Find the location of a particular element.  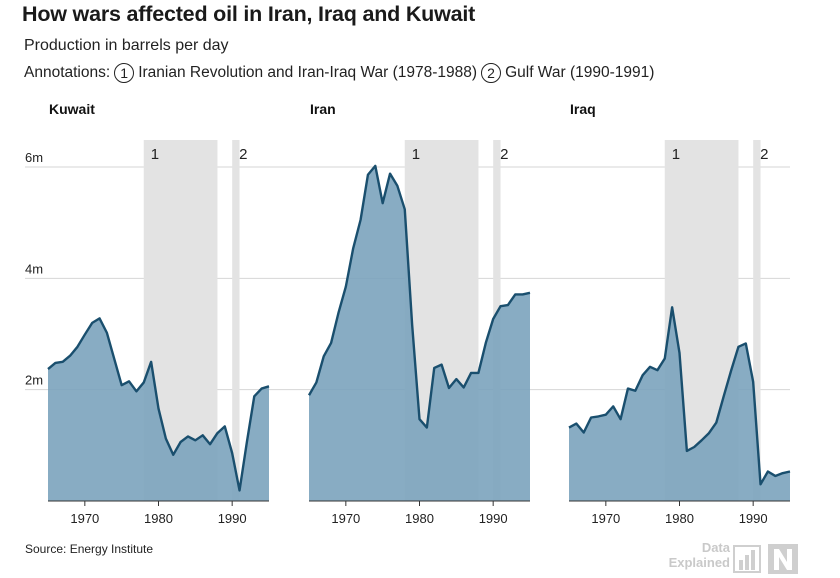

annotation-1-badge: 1 is located at coordinates (124, 73).